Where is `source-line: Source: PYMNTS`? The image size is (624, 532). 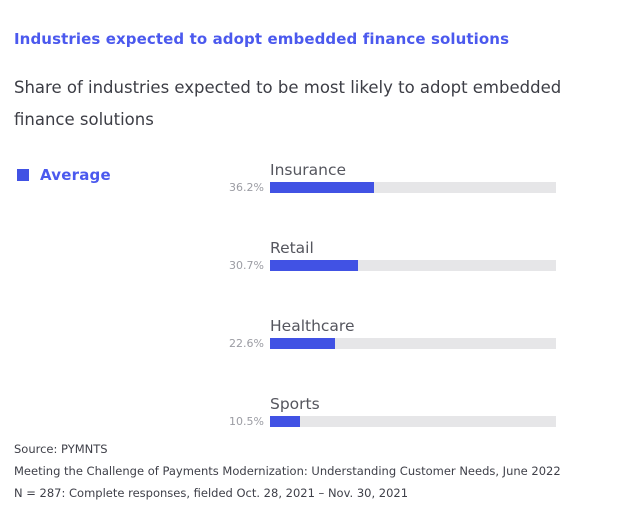
source-line: Source: PYMNTS is located at coordinates (61, 449).